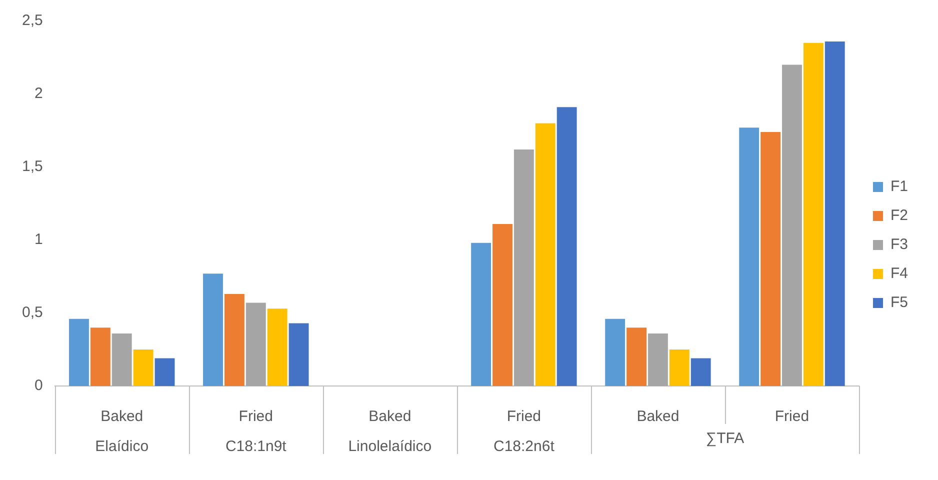  What do you see at coordinates (38, 239) in the screenshot?
I see `y-tick-label: 1` at bounding box center [38, 239].